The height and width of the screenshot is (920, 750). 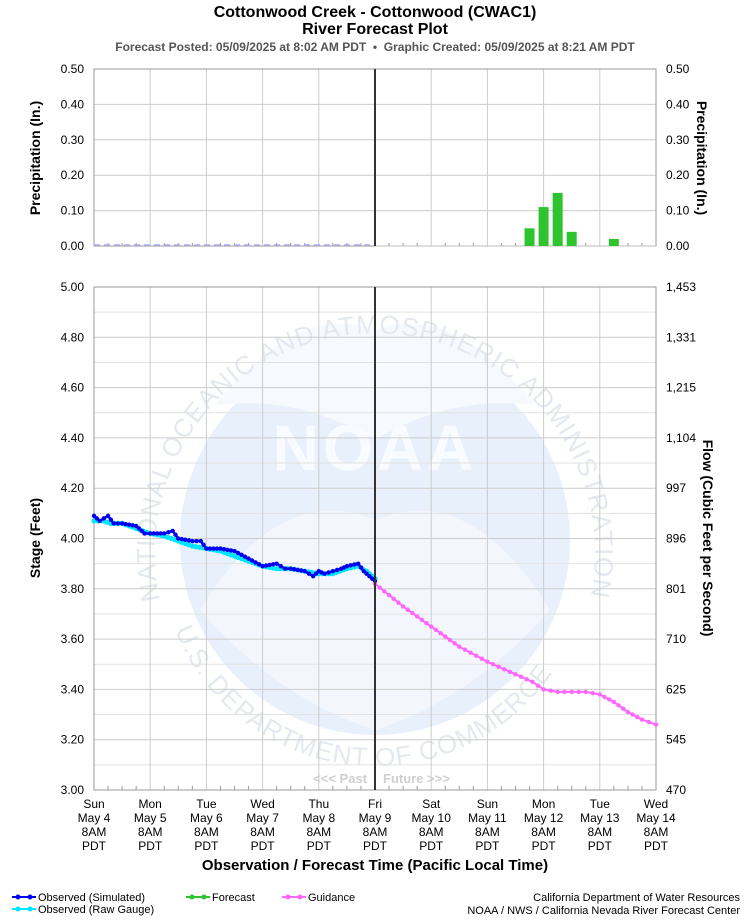 I want to click on chart-title: Cottonwood Creek - Cottonwood (CWAC1), so click(x=375, y=12).